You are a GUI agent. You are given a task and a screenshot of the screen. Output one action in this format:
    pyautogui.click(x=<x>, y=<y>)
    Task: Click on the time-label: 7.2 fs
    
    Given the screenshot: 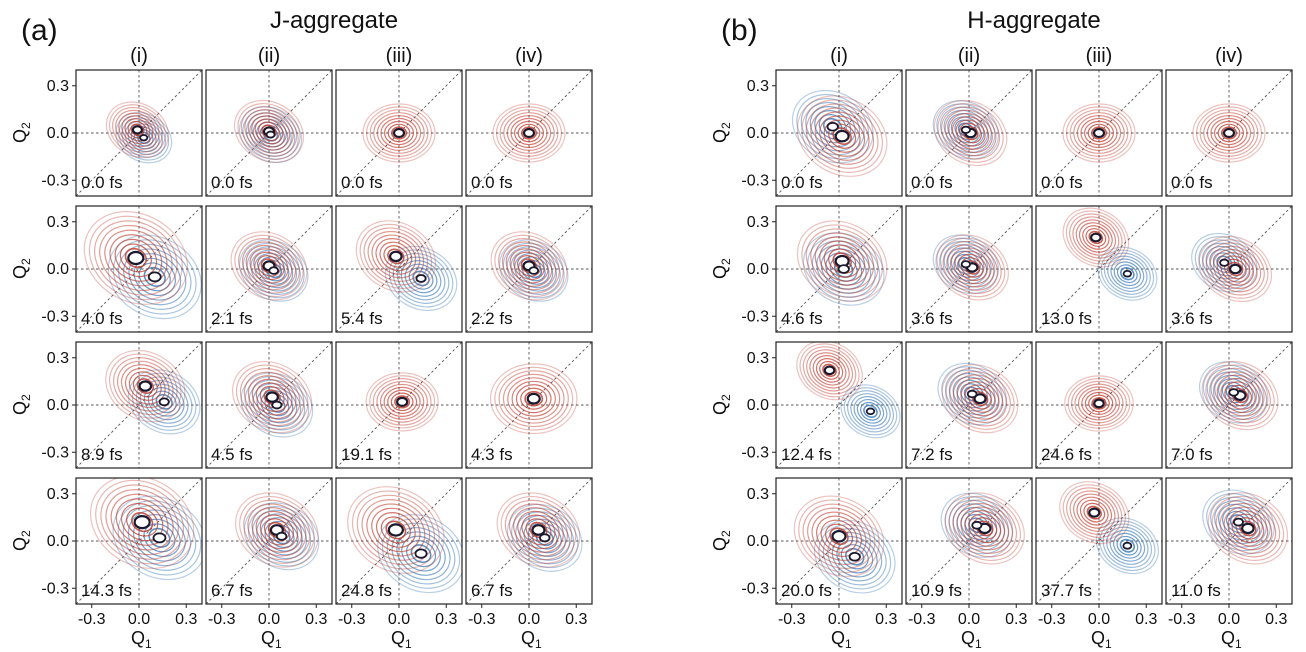 What is the action you would take?
    pyautogui.click(x=932, y=454)
    